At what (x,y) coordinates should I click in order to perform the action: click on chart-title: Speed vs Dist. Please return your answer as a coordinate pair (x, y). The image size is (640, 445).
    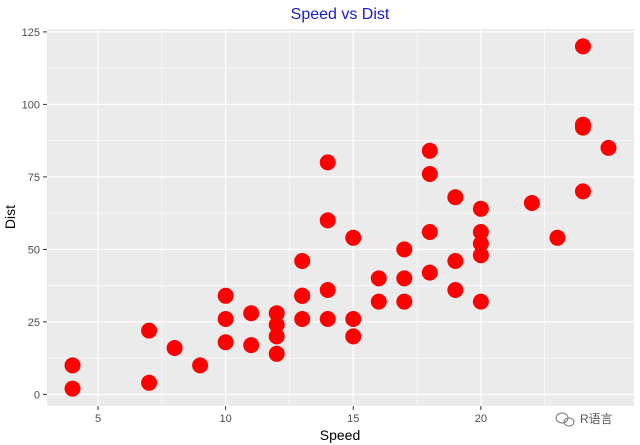
    Looking at the image, I should click on (340, 14).